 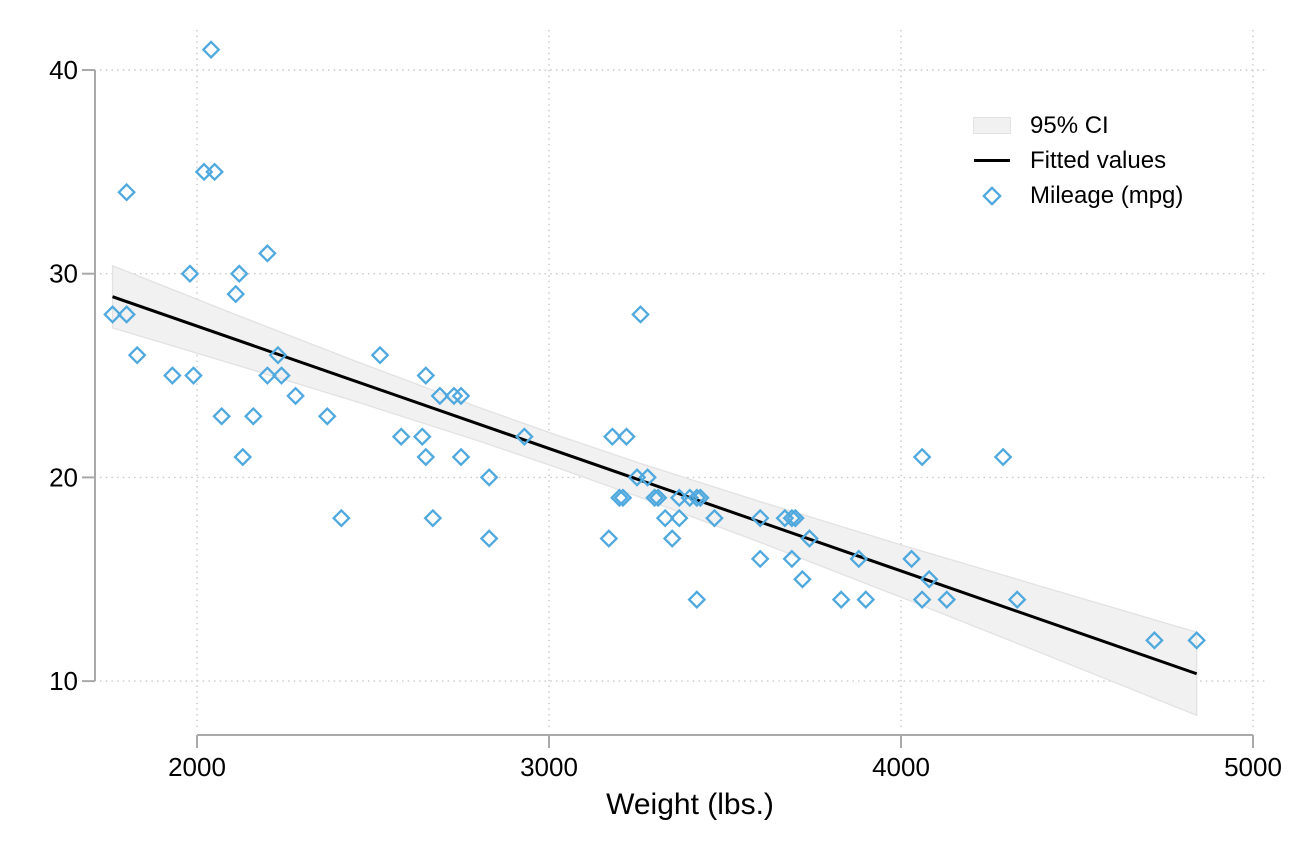 I want to click on x-tick-label-5000: 5000, so click(x=1253, y=767).